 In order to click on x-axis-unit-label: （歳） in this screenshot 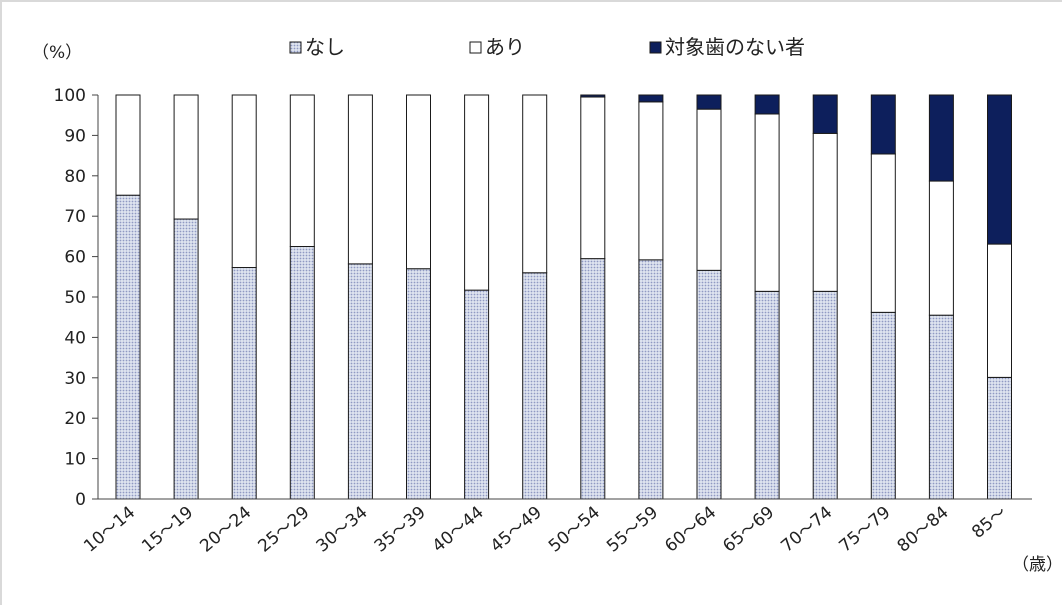, I will do `click(1037, 565)`.